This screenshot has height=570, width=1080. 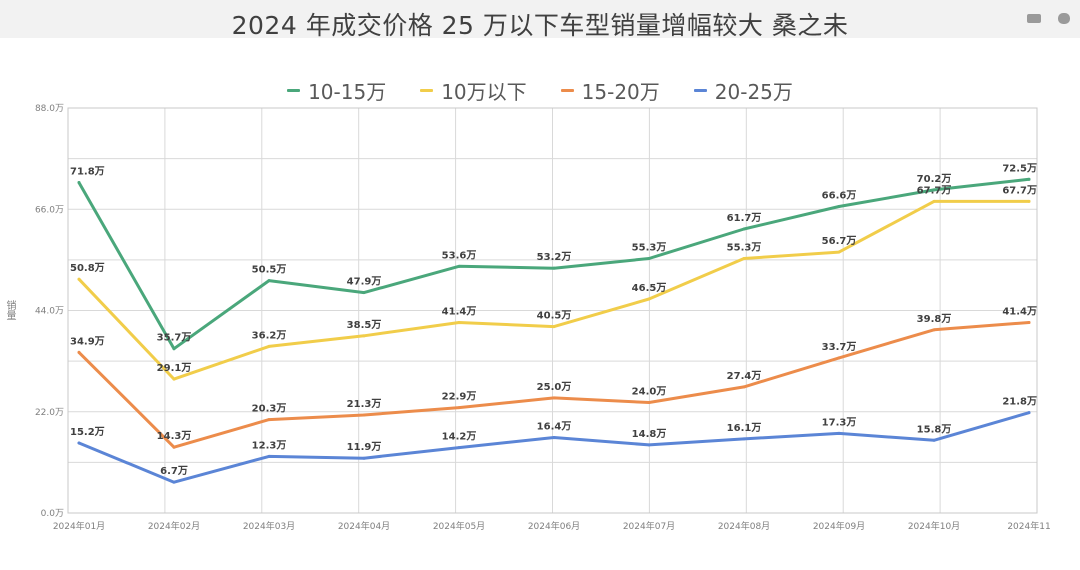 I want to click on data-label: 40.5万, so click(x=554, y=316).